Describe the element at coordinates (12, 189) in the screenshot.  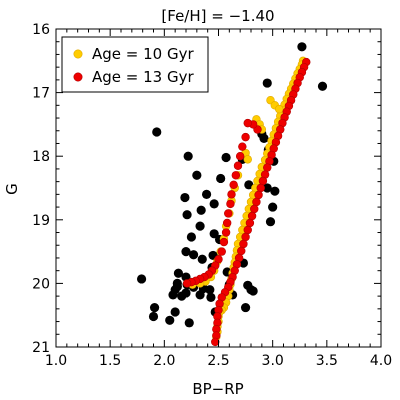
I see `y-axis-label: G` at that location.